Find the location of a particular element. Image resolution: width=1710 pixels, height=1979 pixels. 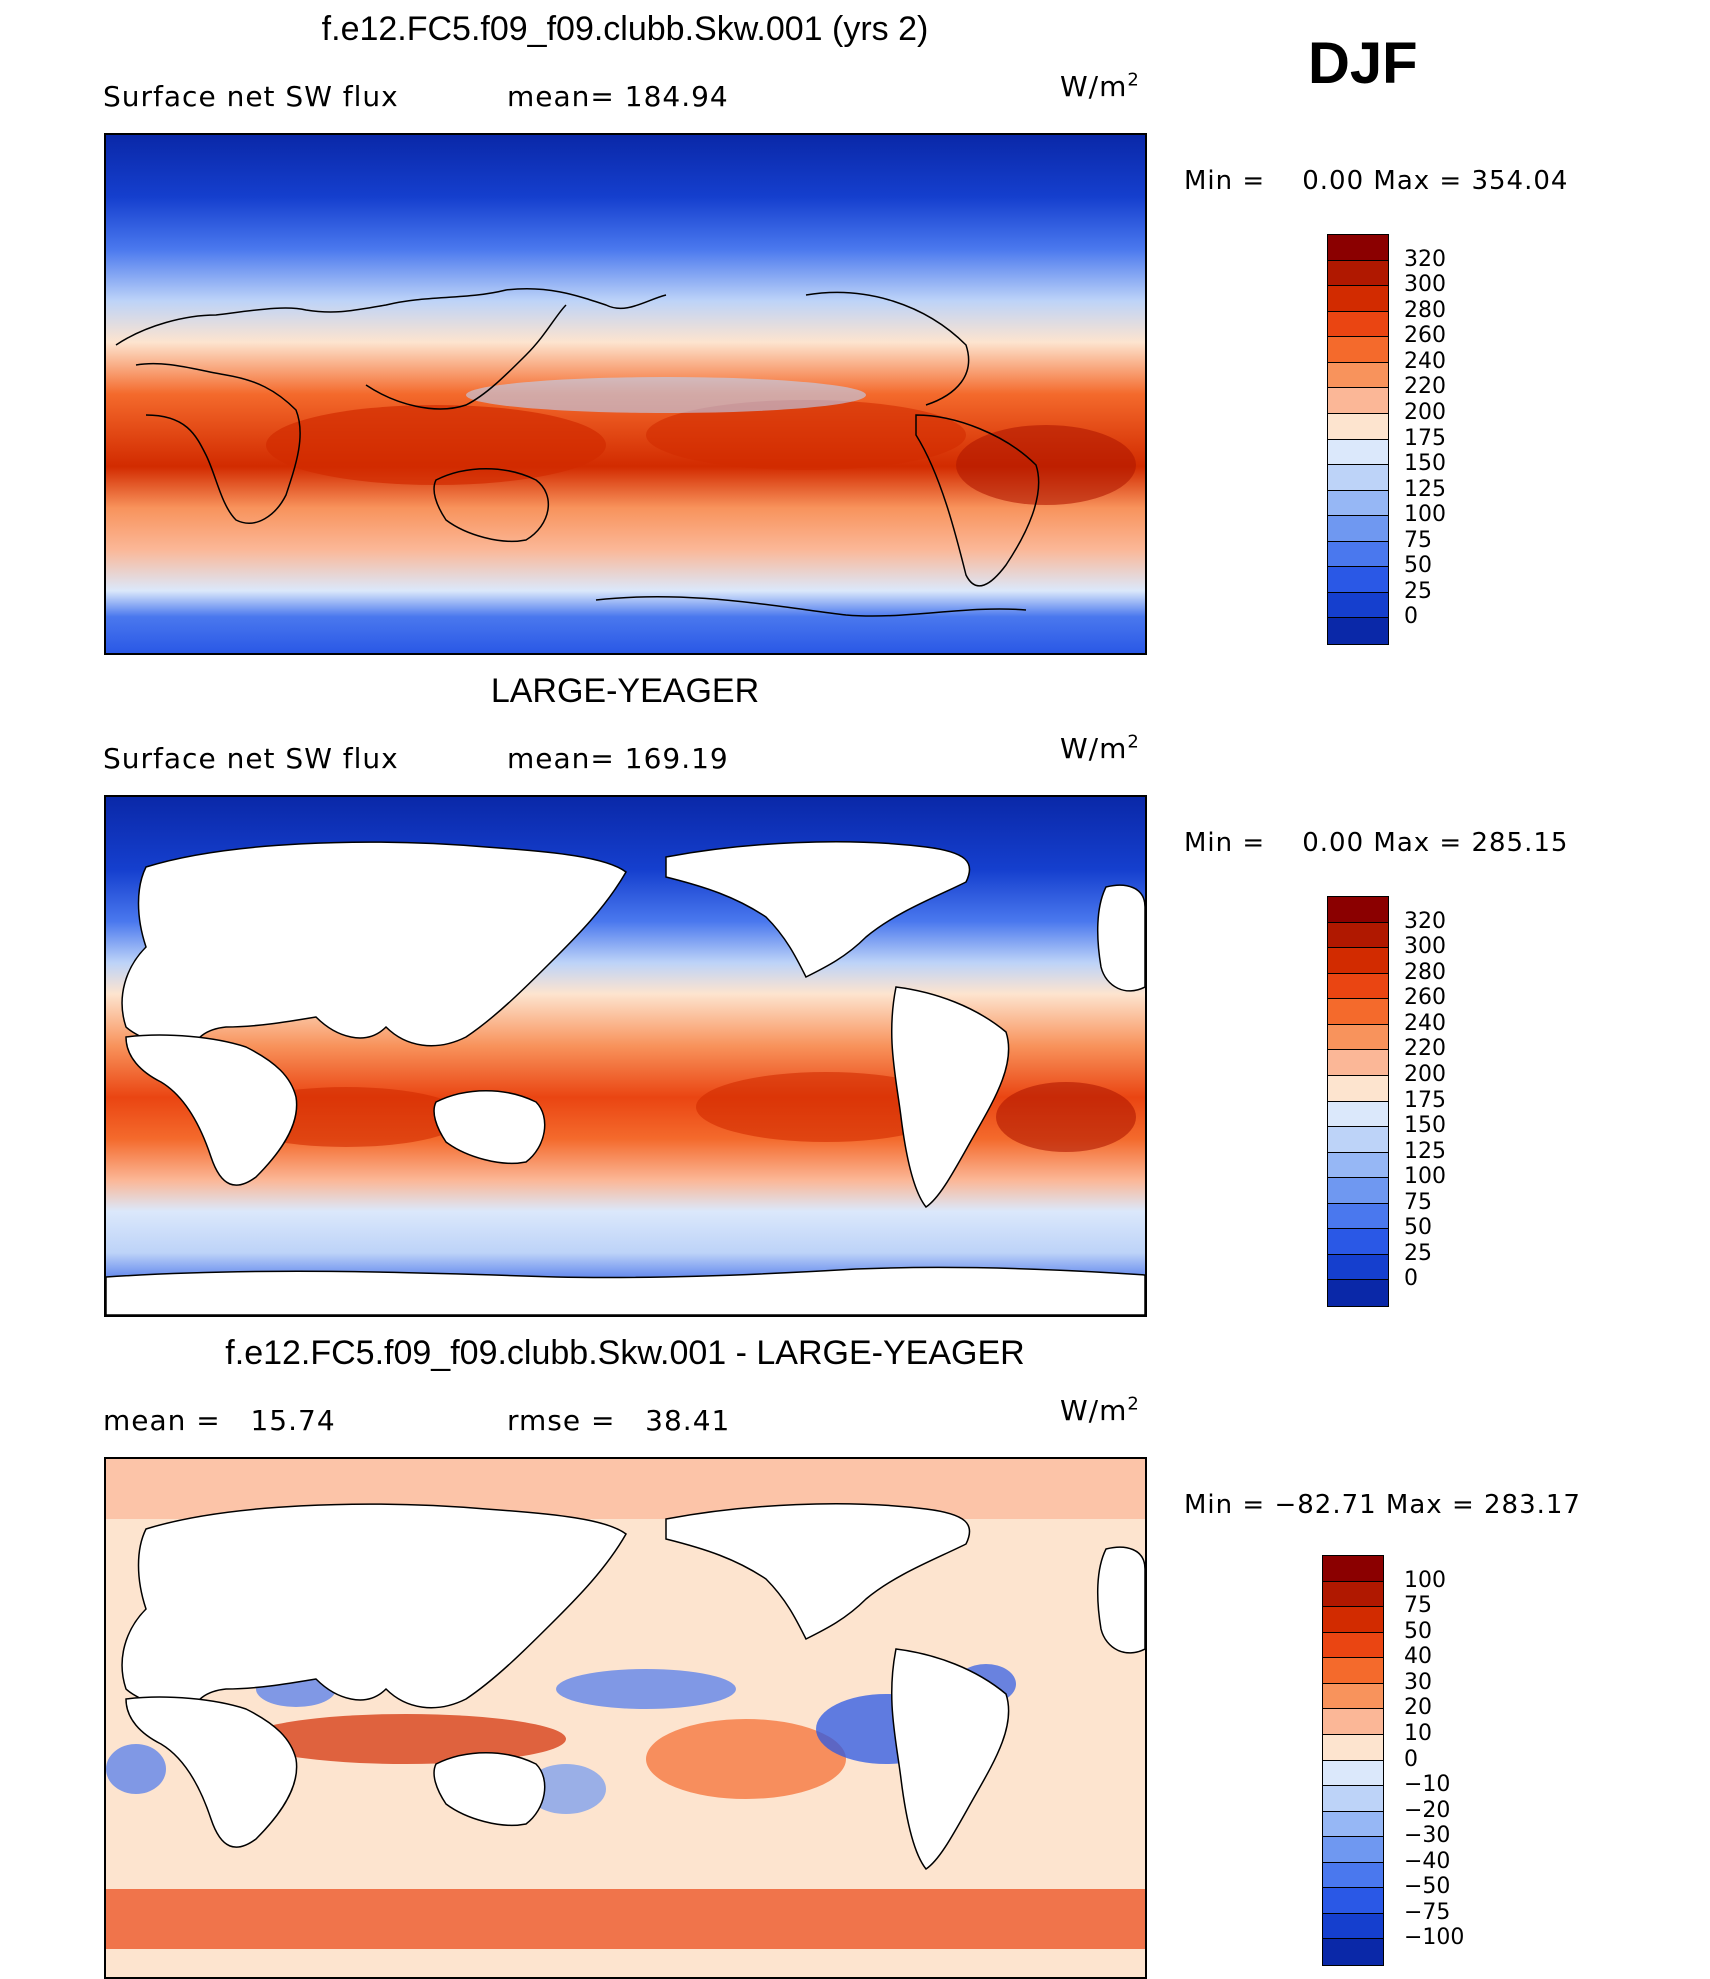

panel-3-colorbar-labels: 100 75 50 40 30 20 10 0 −10 −20 −30 −40 −50 −75 −100 is located at coordinates (1444, 1760).